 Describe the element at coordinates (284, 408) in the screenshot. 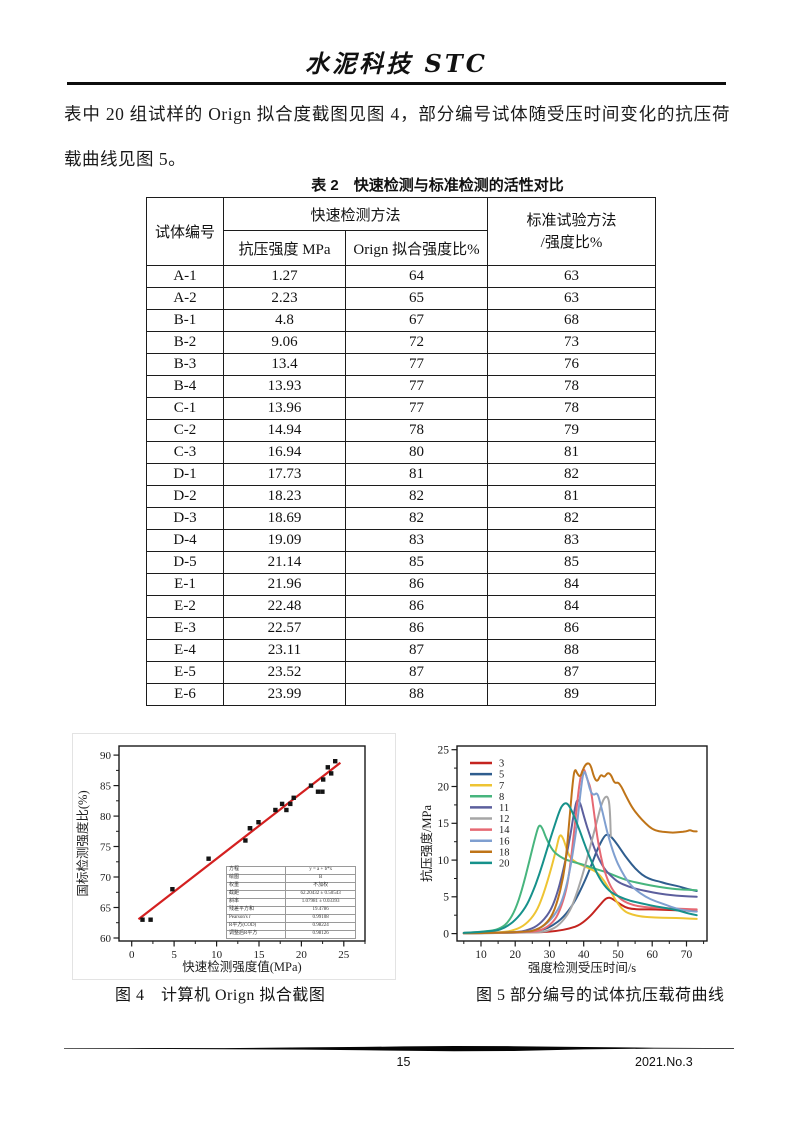

I see `cell-strength: 13.96` at that location.